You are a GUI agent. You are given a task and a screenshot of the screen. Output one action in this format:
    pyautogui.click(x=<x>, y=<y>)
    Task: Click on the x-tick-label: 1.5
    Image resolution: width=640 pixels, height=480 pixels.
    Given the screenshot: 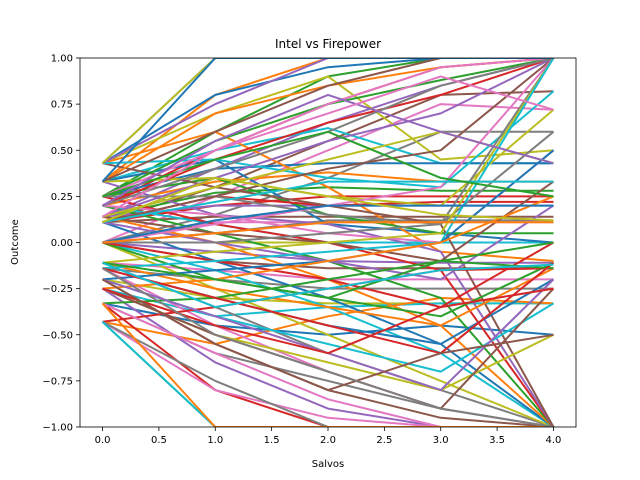 What is the action you would take?
    pyautogui.click(x=272, y=440)
    